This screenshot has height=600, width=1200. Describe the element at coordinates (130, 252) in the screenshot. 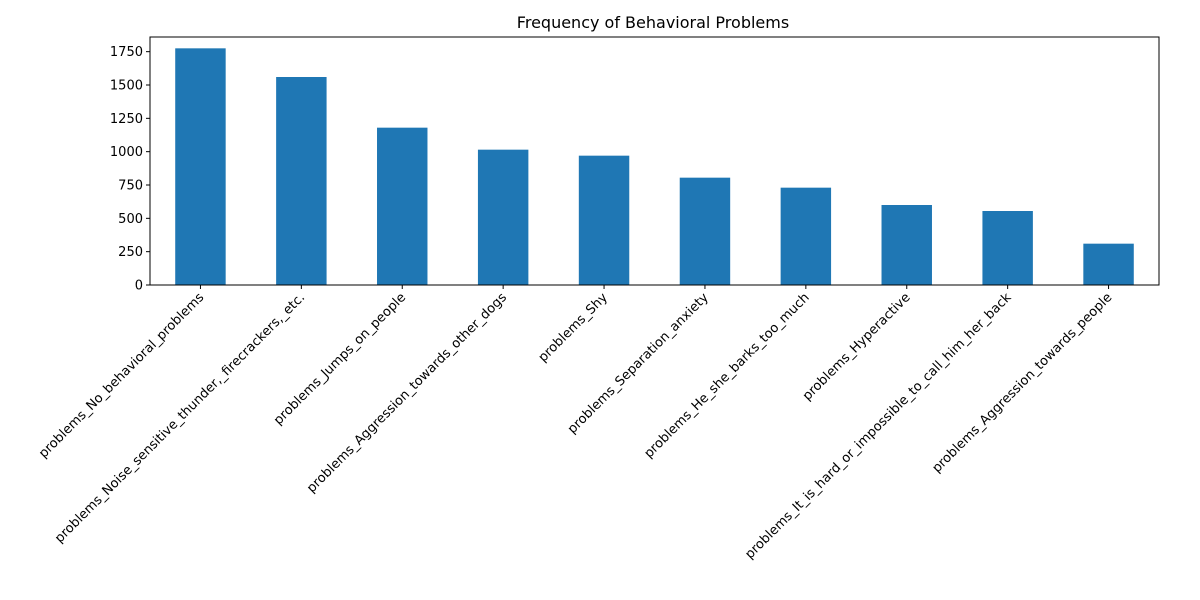

I see `y-tick-label: 250` at that location.